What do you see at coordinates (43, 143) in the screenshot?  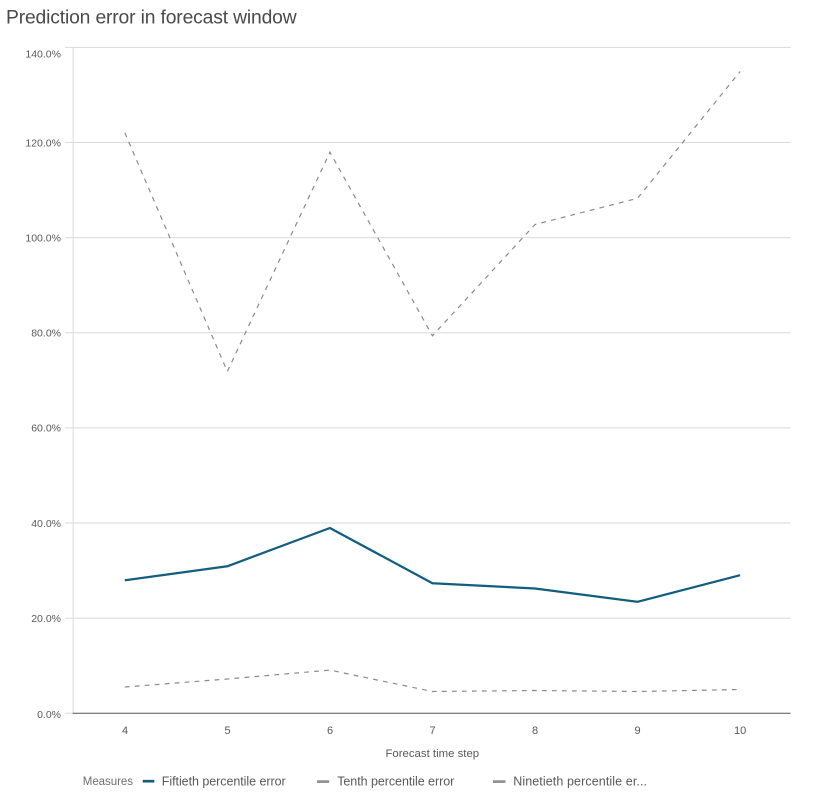 I see `svg-text: 120.0%` at bounding box center [43, 143].